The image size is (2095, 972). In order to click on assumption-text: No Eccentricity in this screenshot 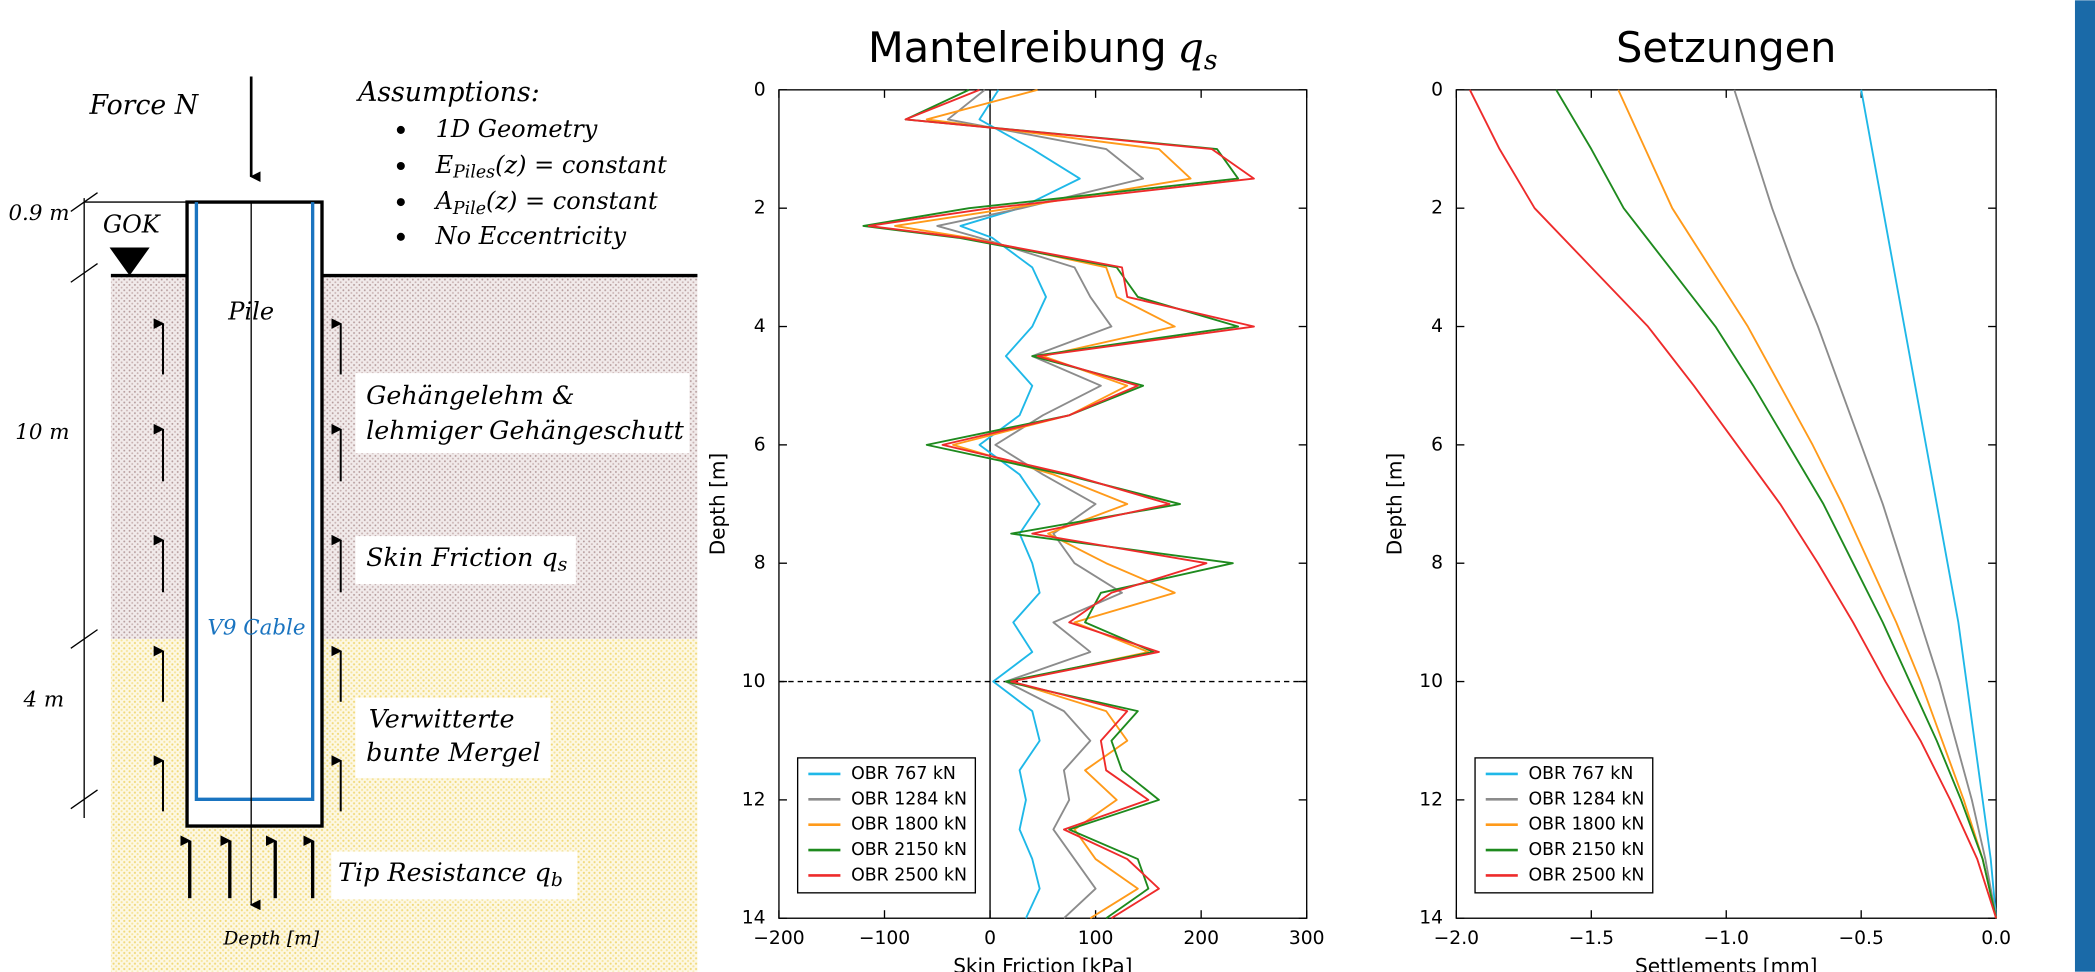, I will do `click(531, 235)`.